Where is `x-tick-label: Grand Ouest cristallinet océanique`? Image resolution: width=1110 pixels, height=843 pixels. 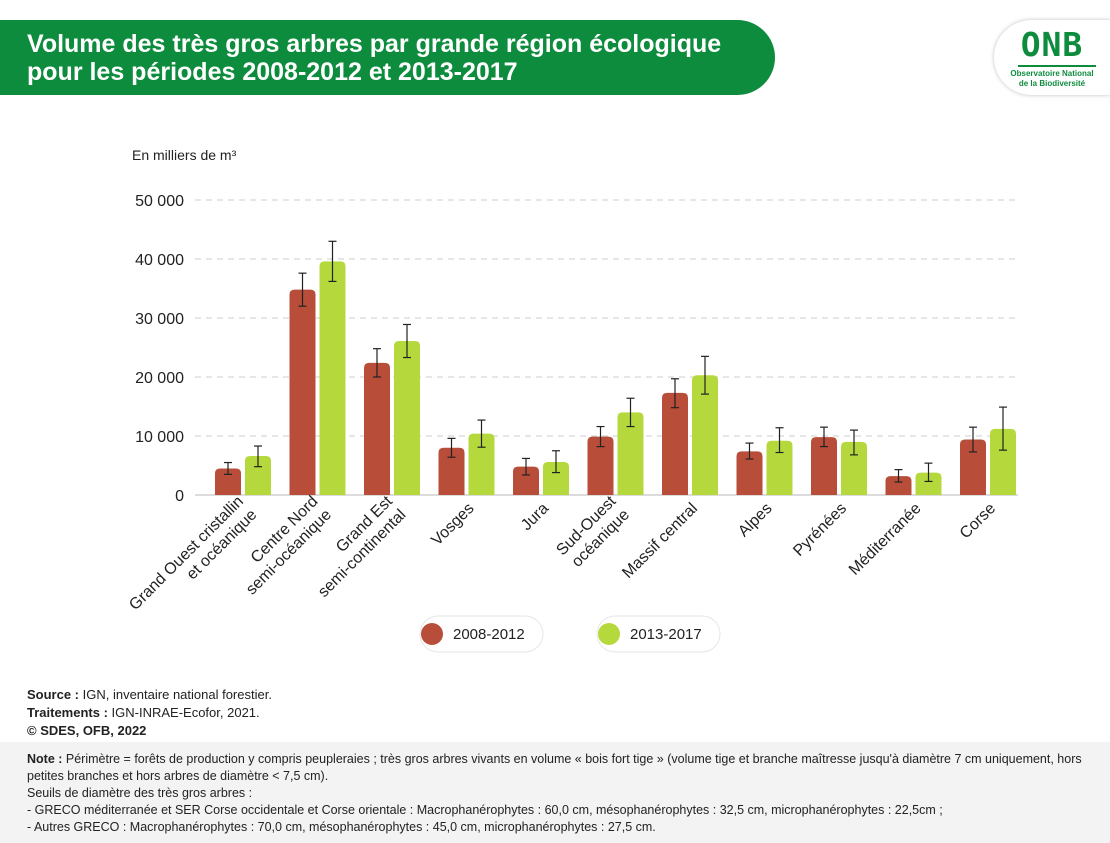 x-tick-label: Grand Ouest cristallinet océanique is located at coordinates (193, 560).